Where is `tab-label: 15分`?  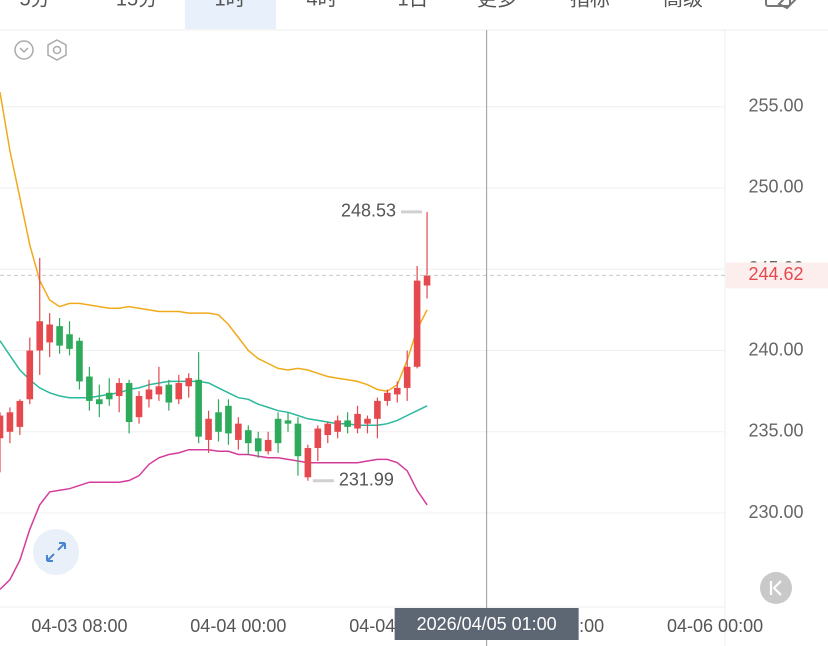 tab-label: 15分 is located at coordinates (137, 5).